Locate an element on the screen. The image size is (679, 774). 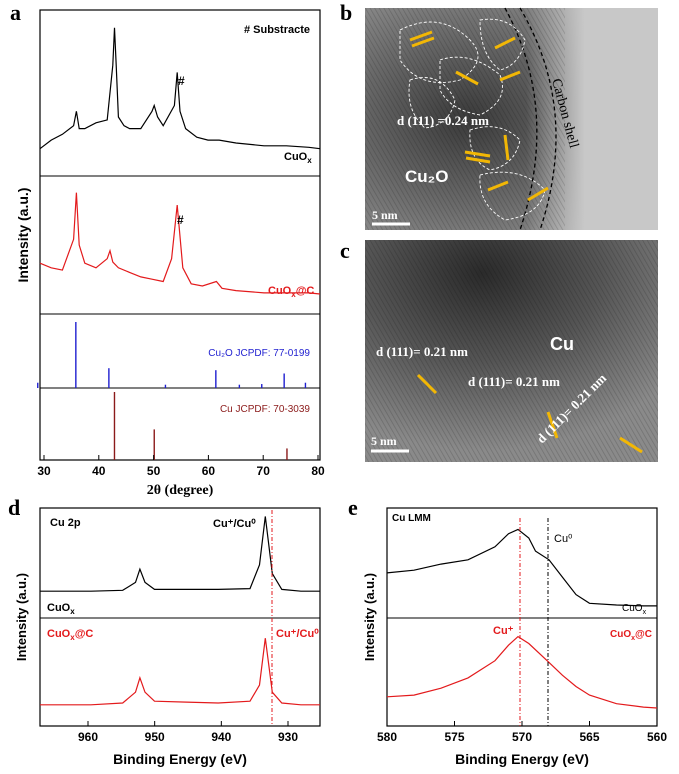
panel-b-label: b is located at coordinates (346, 12).